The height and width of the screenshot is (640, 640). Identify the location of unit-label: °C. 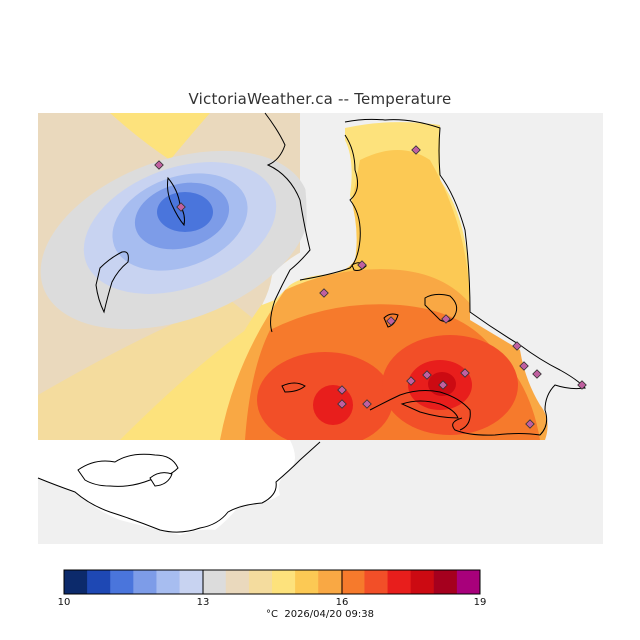
(272, 614).